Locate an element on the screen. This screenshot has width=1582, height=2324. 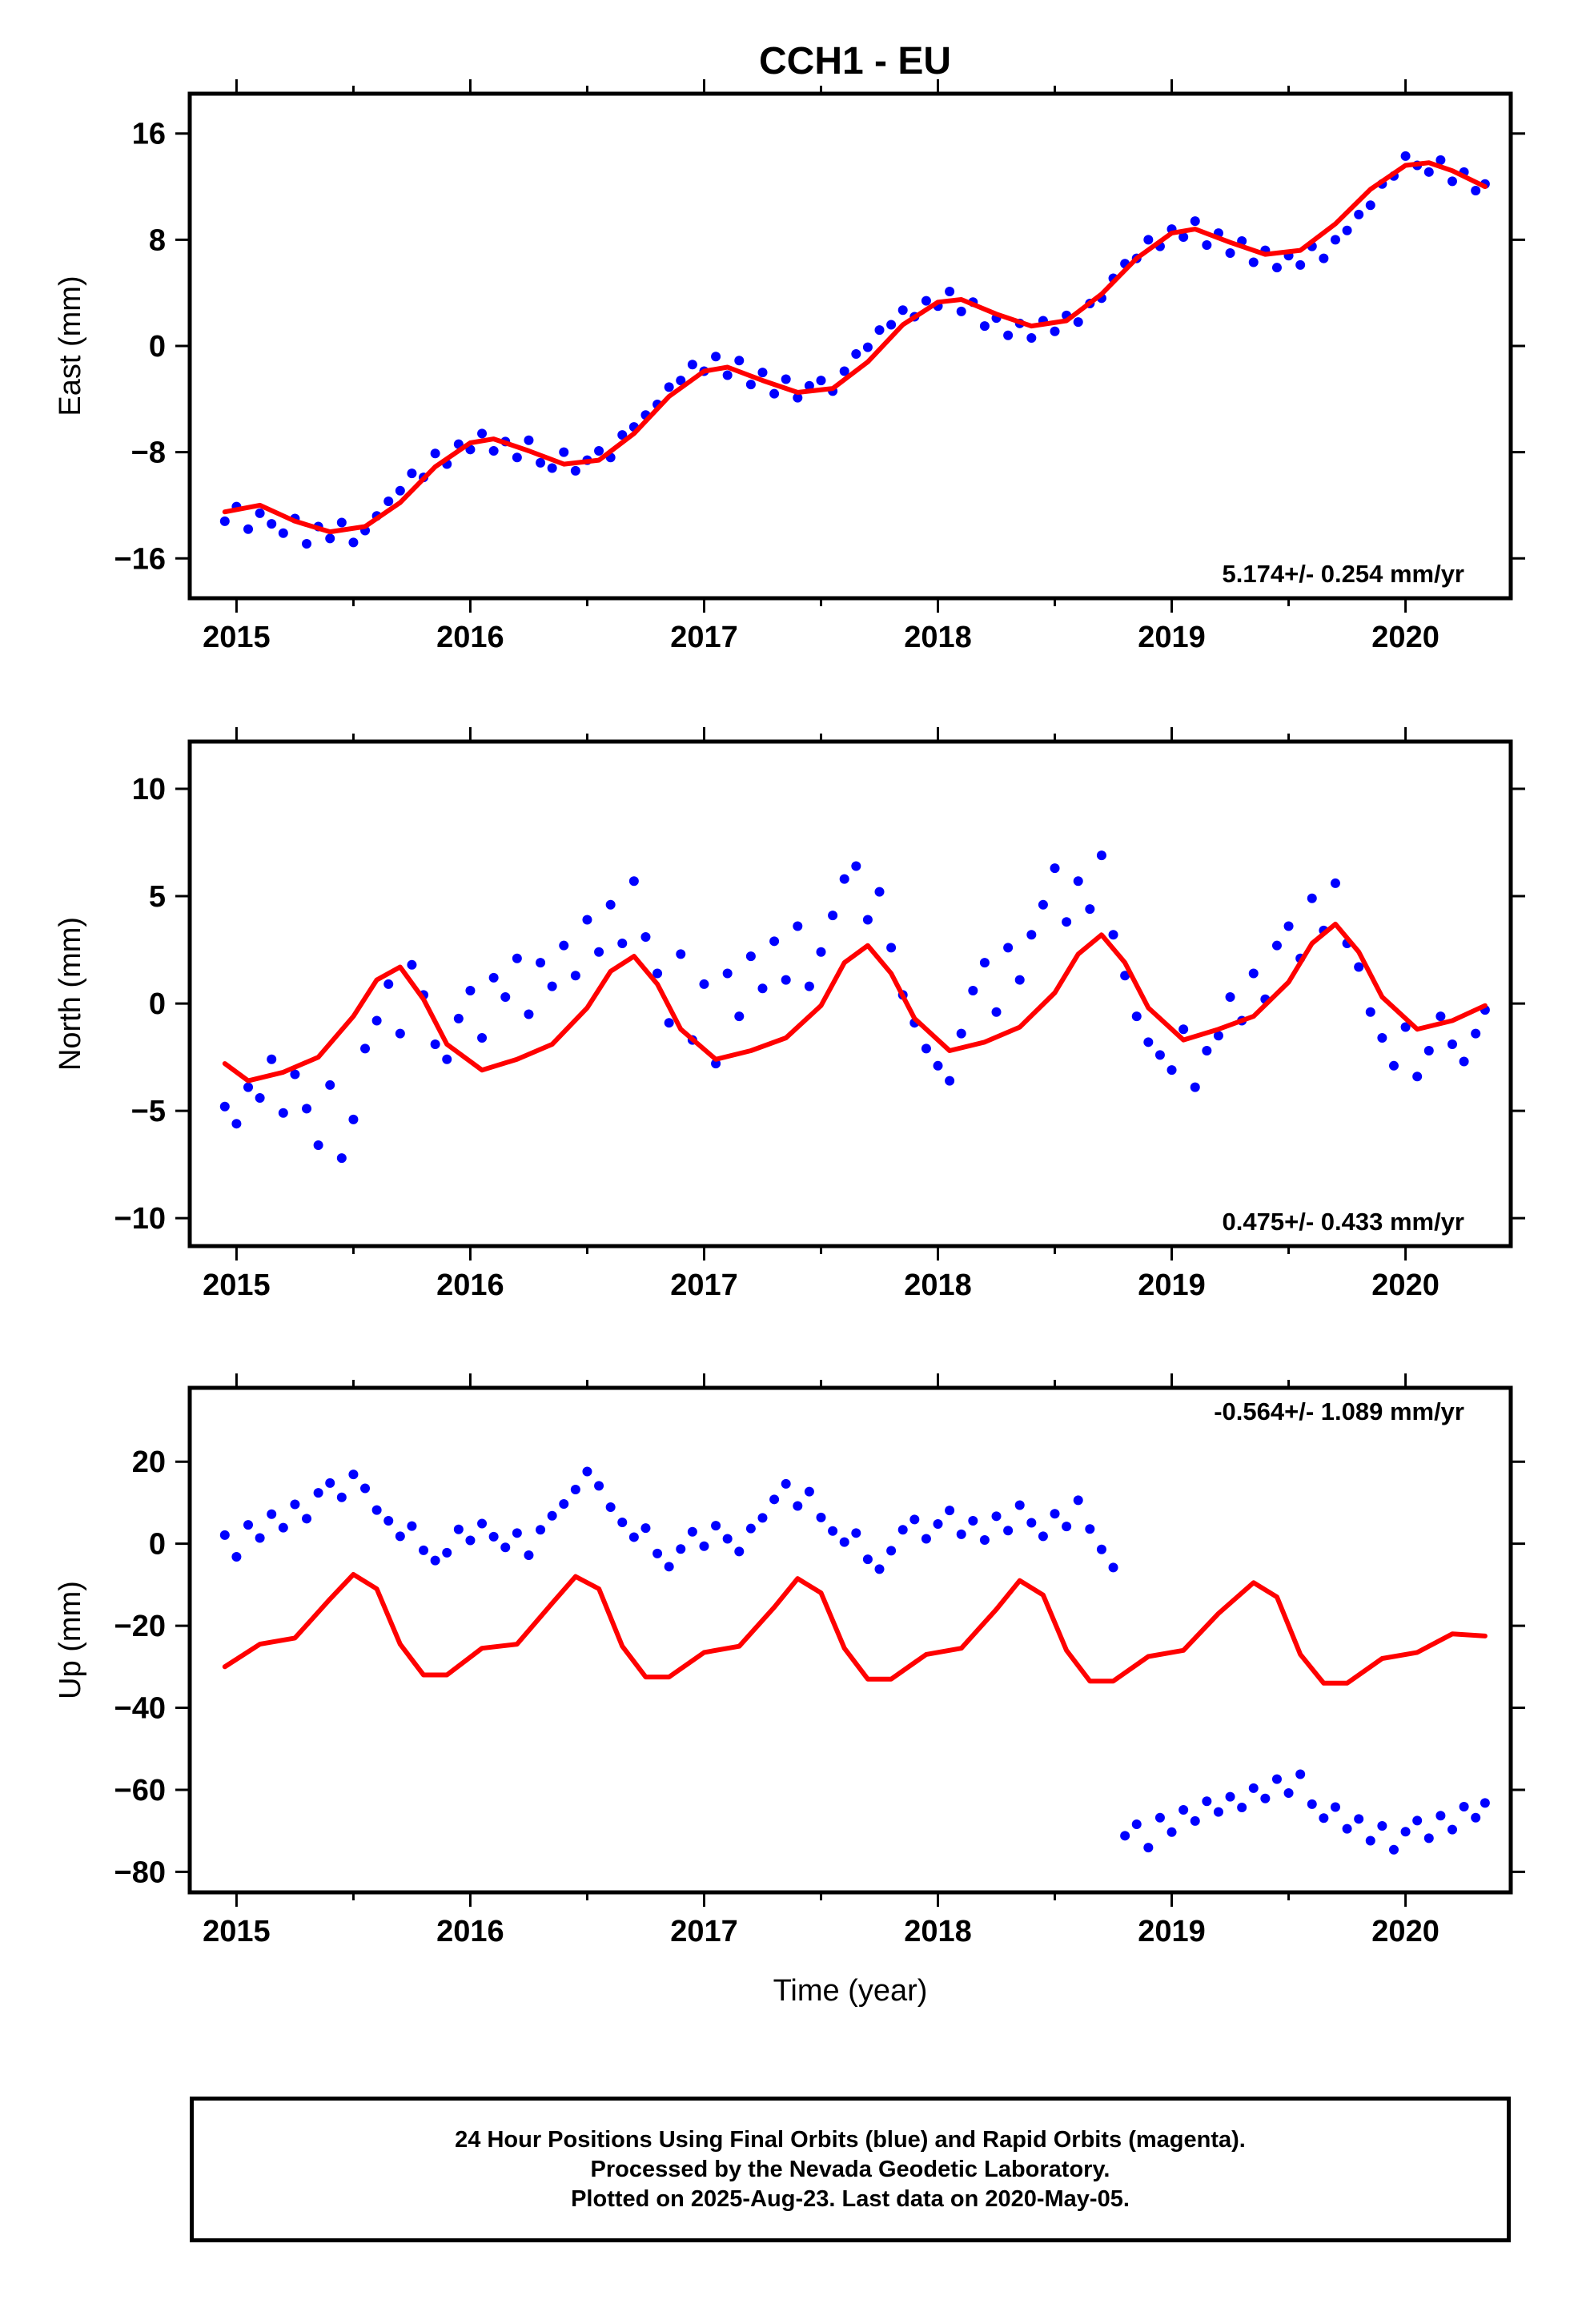
x-tick-label: 2020 is located at coordinates (1405, 1285).